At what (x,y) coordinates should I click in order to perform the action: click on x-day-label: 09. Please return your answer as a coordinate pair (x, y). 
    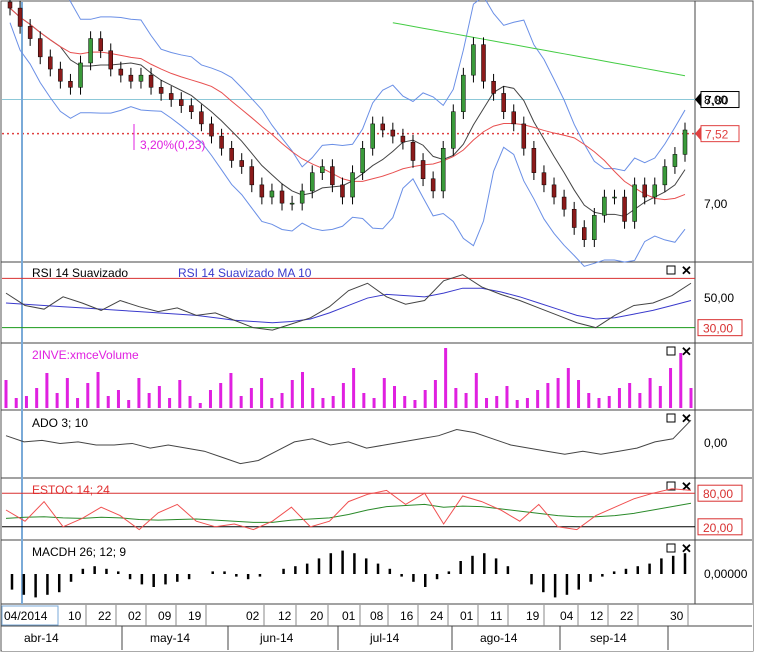
    Looking at the image, I should click on (165, 616).